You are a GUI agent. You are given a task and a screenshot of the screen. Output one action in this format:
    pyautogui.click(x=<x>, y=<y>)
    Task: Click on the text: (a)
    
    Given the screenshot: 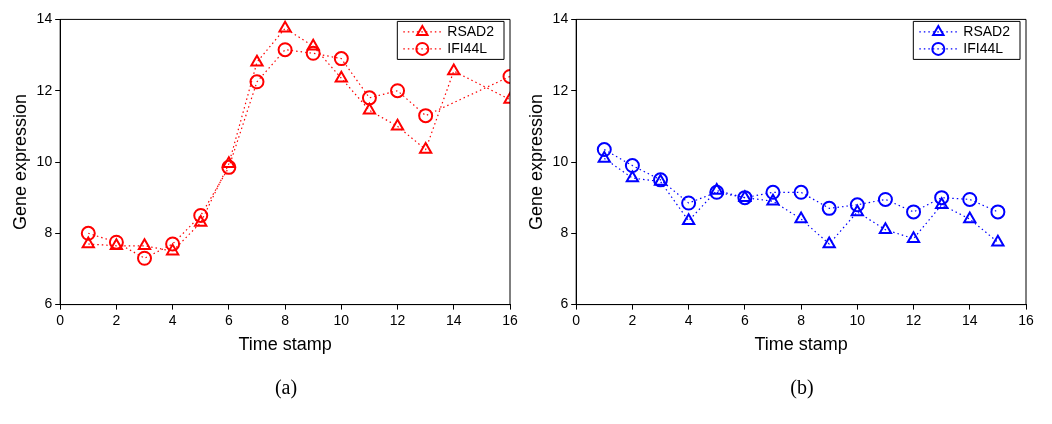 What is the action you would take?
    pyautogui.click(x=286, y=387)
    